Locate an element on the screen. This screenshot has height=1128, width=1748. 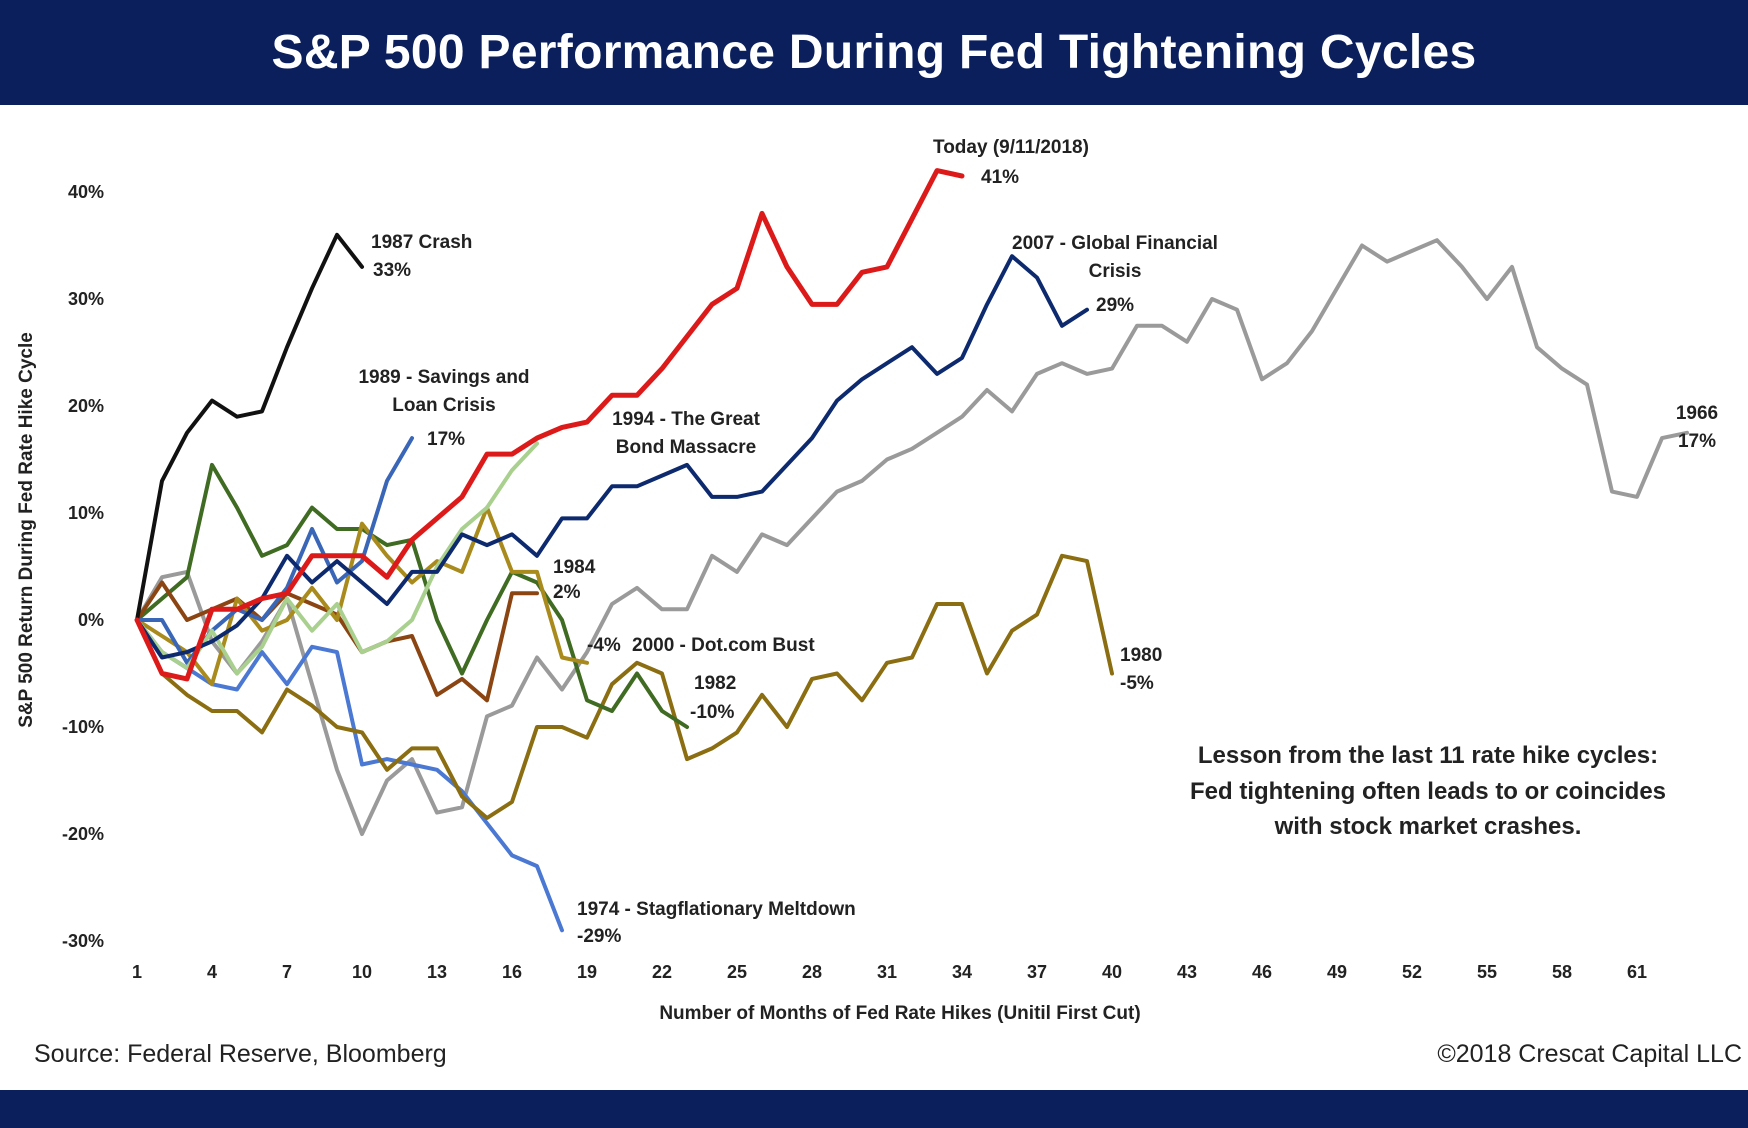
x-tick-label: 55 is located at coordinates (1487, 972).